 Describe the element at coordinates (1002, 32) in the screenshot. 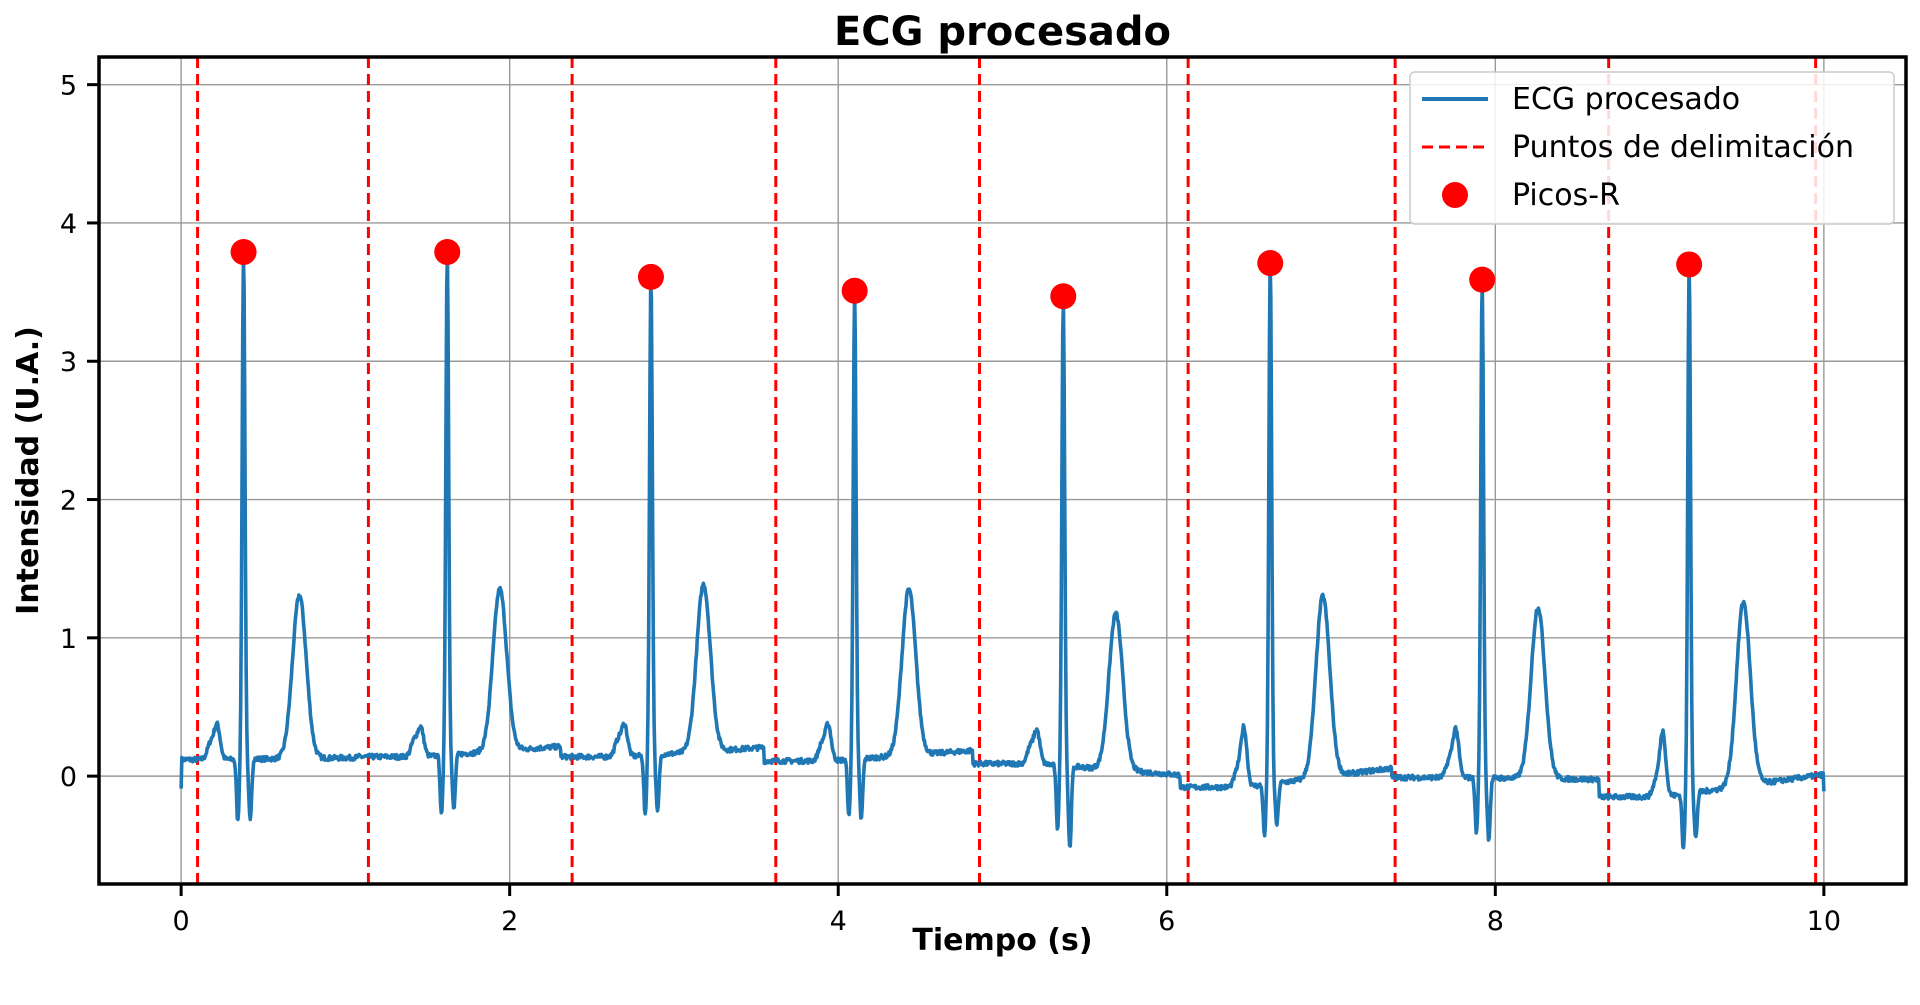

I see `chart-title: ECG procesado` at that location.